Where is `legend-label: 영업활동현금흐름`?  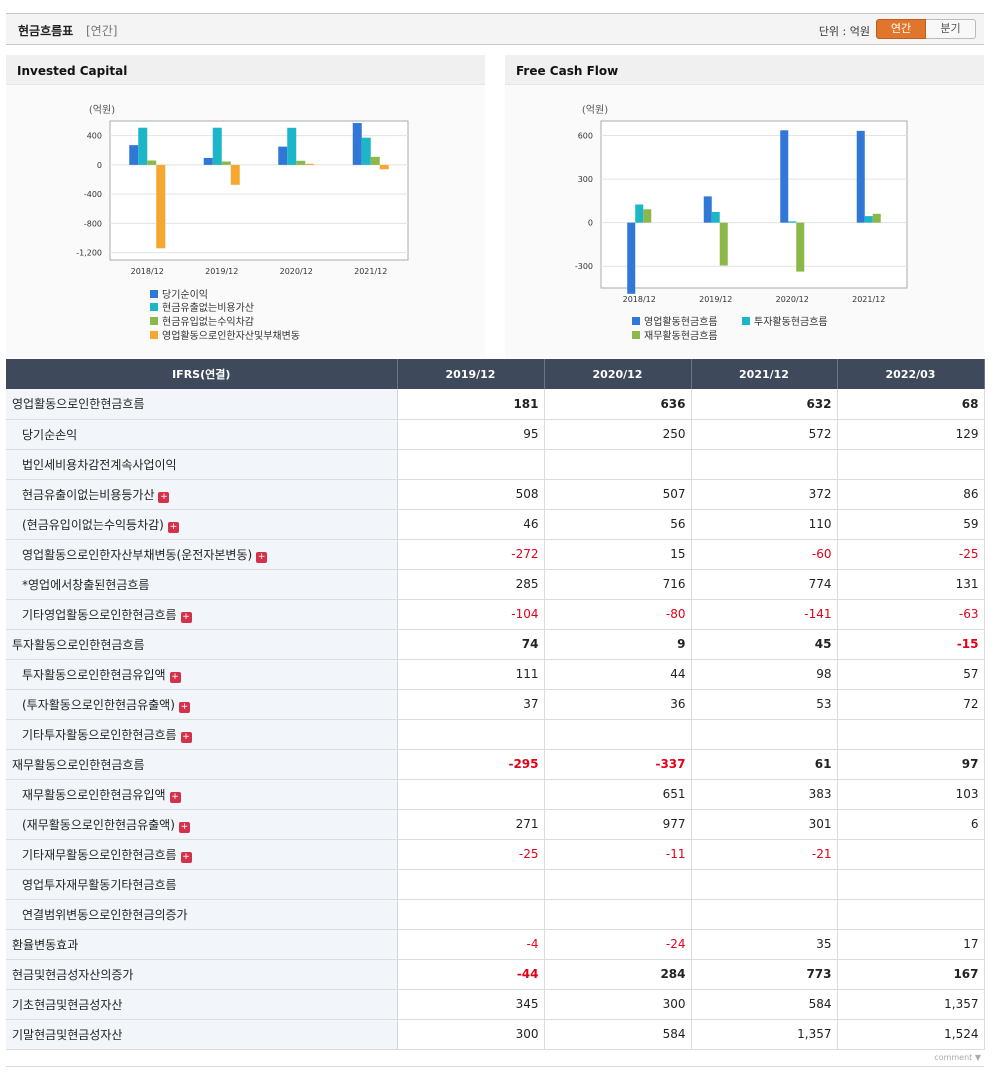
legend-label: 영업활동현금흐름 is located at coordinates (681, 321).